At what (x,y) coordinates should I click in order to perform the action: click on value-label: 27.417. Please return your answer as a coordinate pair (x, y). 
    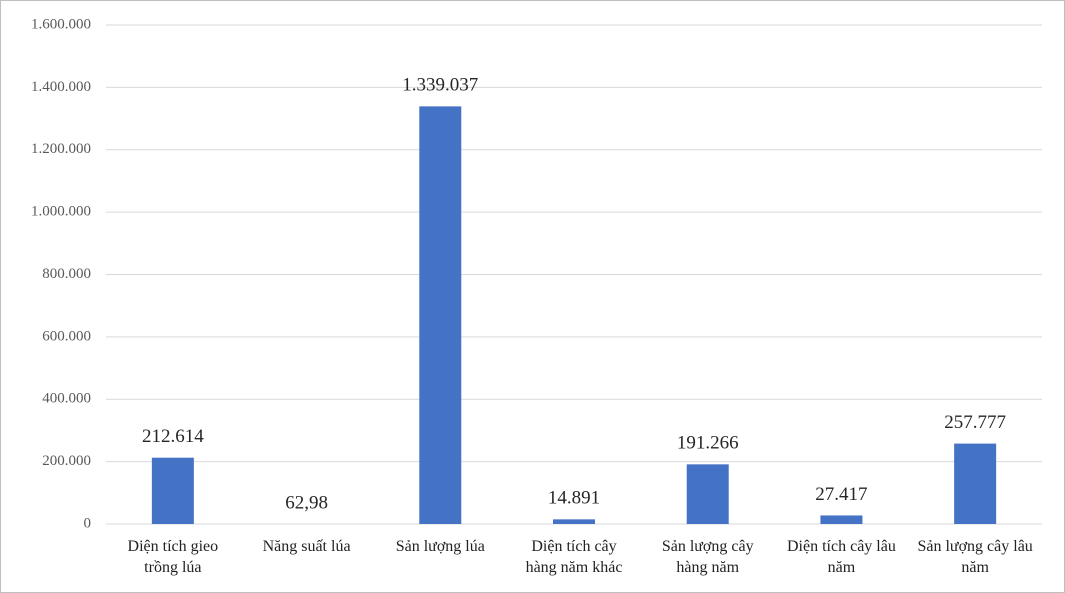
    Looking at the image, I should click on (841, 494).